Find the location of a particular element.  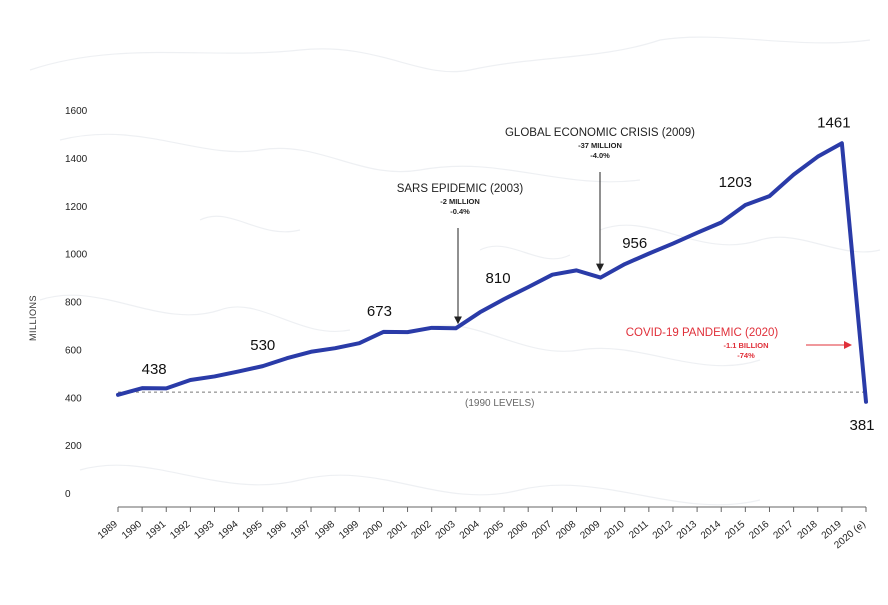

data-label: 956 is located at coordinates (634, 243).